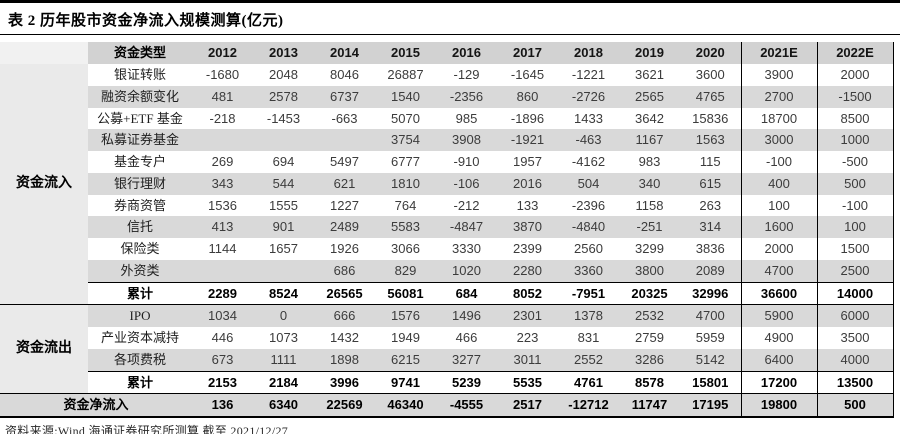 The image size is (900, 434). I want to click on header-year: 2021E, so click(778, 53).